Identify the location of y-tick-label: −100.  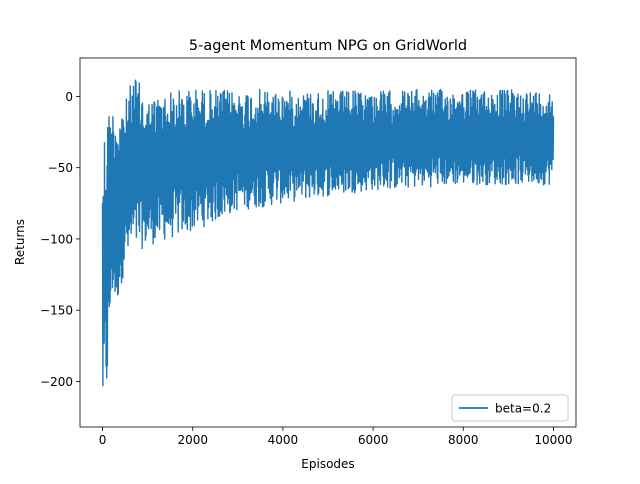
(56, 239).